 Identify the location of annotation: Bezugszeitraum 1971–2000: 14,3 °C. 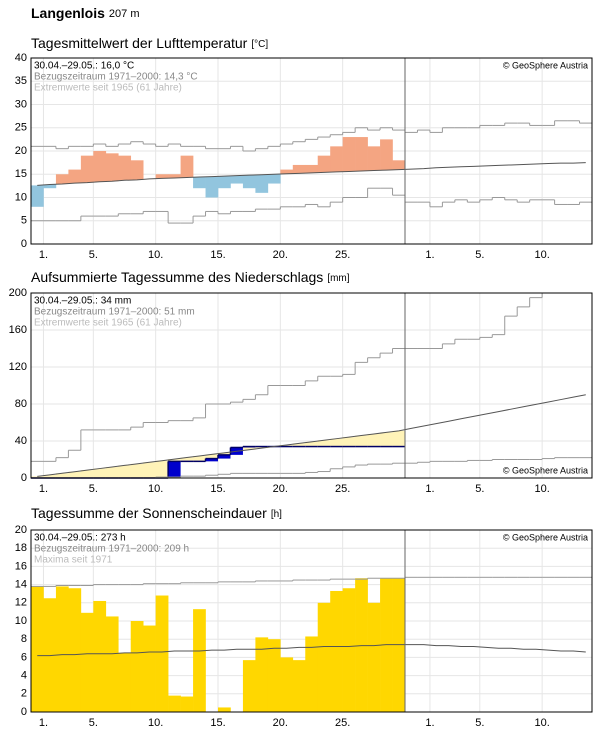
(116, 77).